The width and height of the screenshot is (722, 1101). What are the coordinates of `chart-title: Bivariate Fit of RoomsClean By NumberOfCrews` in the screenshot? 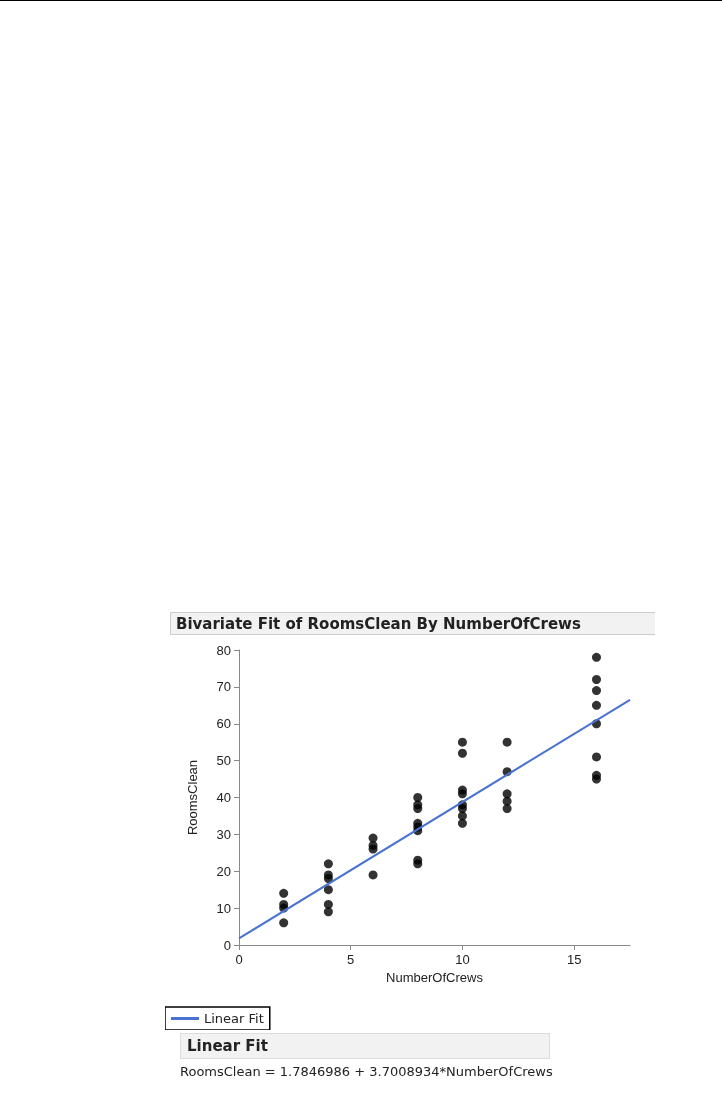 It's located at (378, 623).